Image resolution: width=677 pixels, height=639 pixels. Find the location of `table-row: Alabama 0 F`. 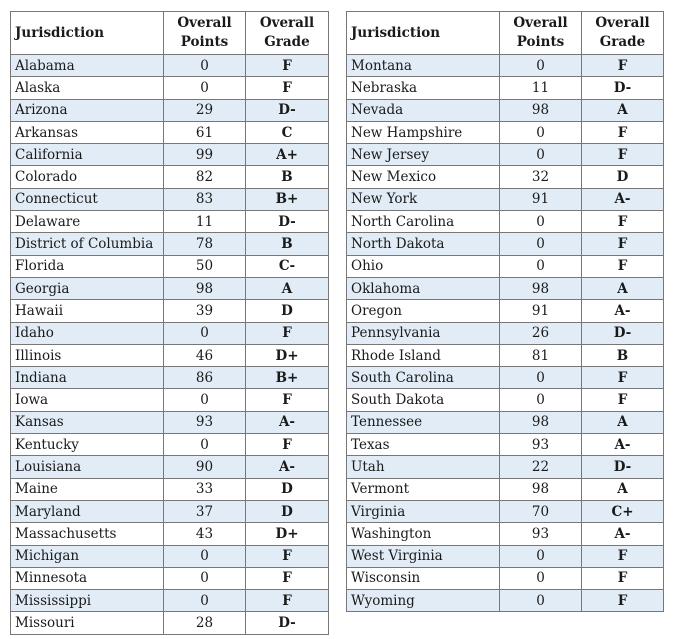

table-row: Alabama 0 F is located at coordinates (169, 65).